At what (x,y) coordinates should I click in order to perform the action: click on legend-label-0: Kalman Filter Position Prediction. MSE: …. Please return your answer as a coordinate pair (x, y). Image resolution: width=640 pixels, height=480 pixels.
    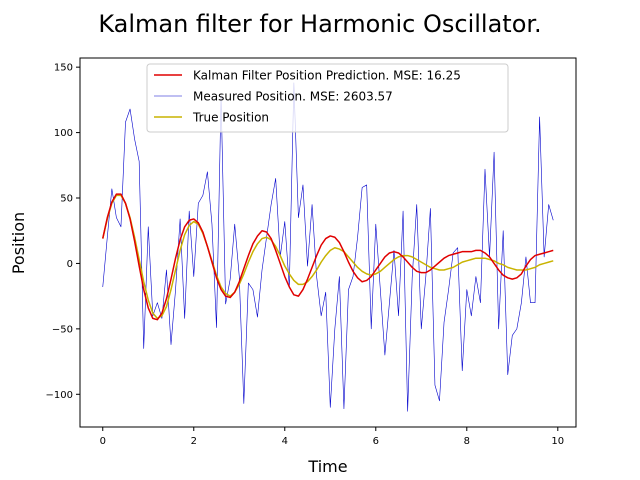
    Looking at the image, I should click on (327, 76).